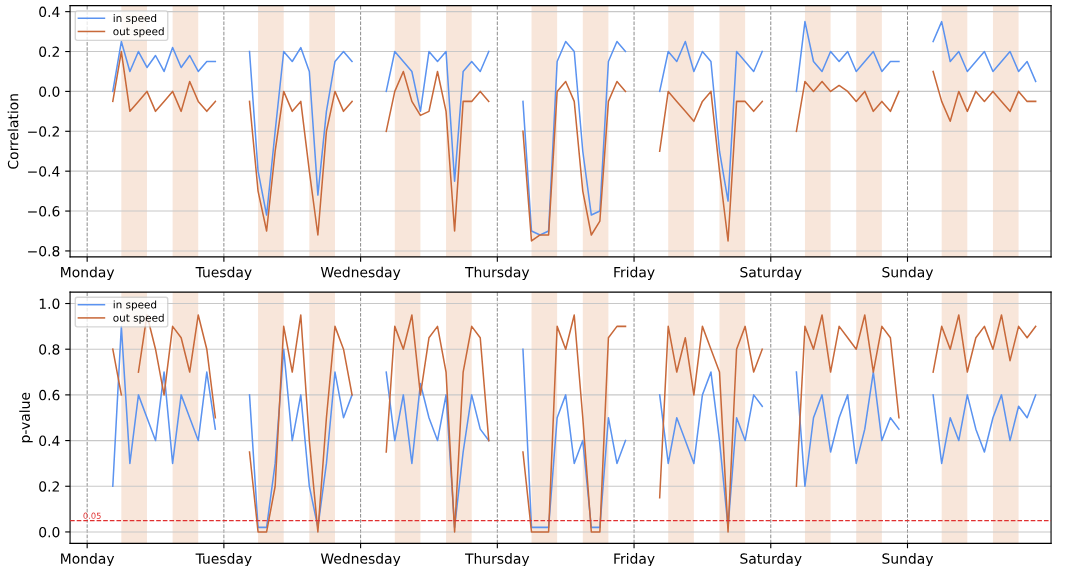 The width and height of the screenshot is (1078, 566). What do you see at coordinates (43, 131) in the screenshot?
I see `y-tick-label: −0.2` at bounding box center [43, 131].